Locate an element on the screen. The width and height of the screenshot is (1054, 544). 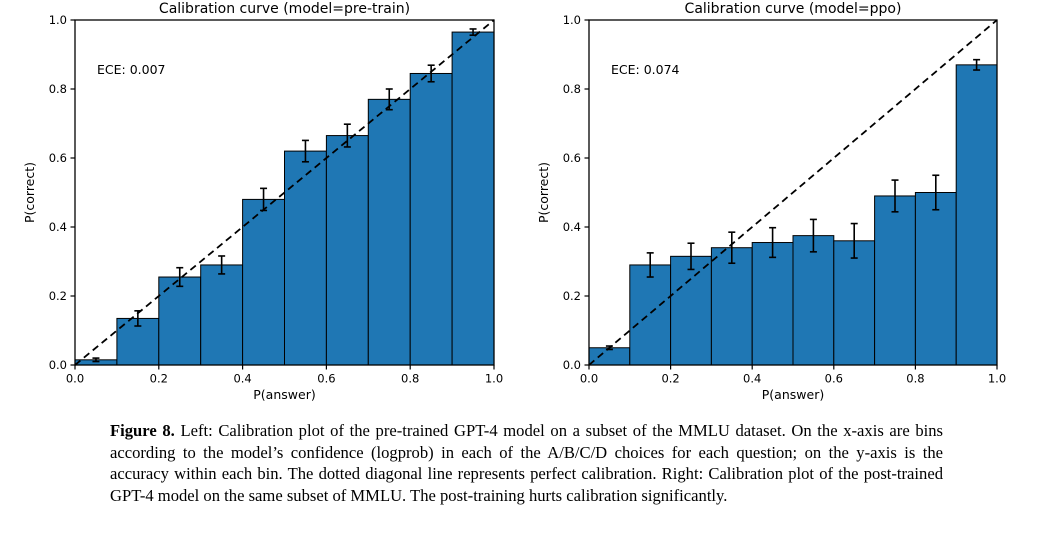
figure-caption-label: Figure 8. is located at coordinates (142, 430).